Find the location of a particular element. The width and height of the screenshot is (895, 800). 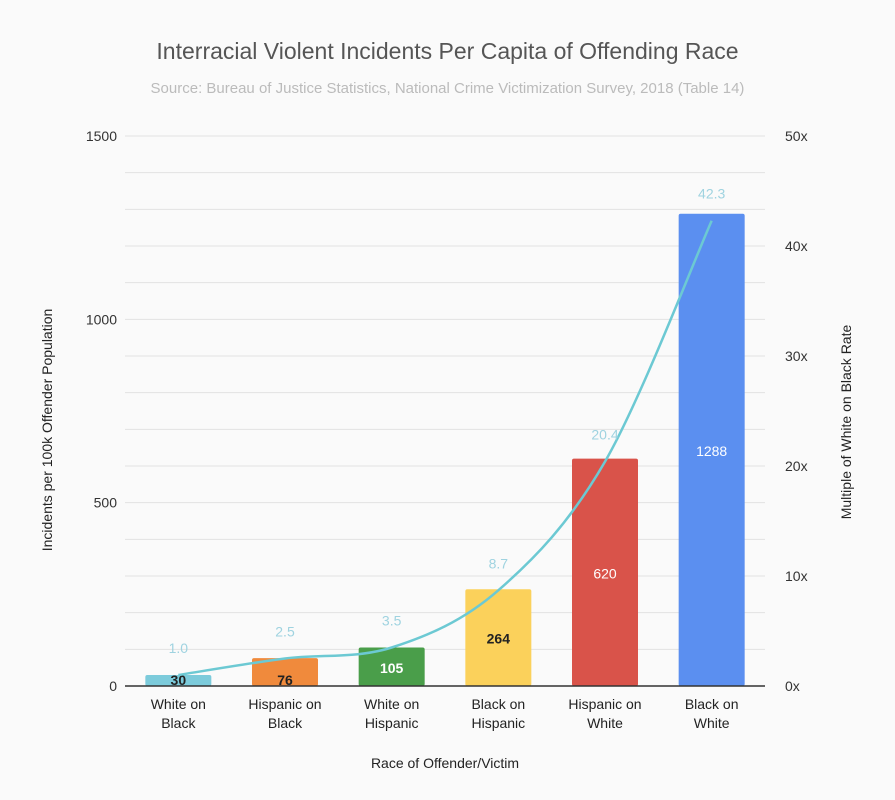

y-tick-label: 1500 is located at coordinates (101, 136).